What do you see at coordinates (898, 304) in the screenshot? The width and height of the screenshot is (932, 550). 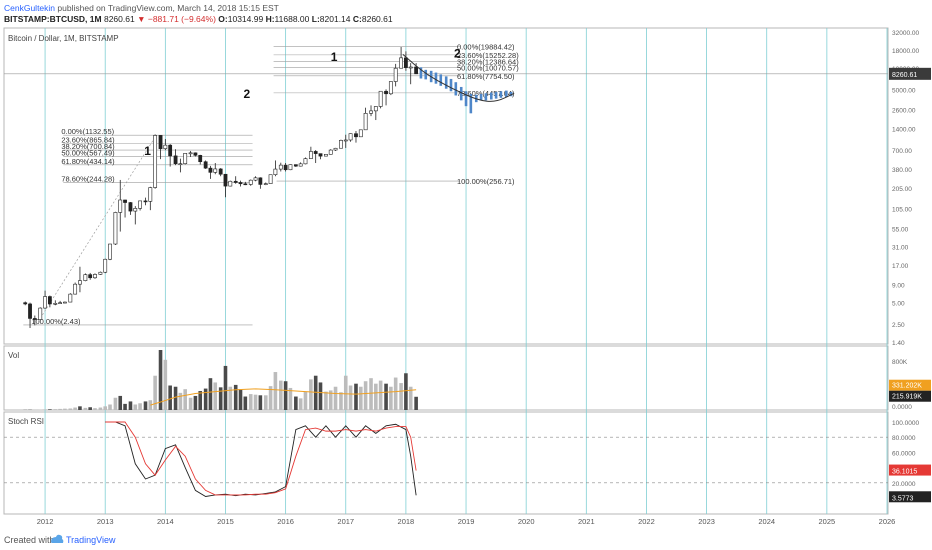 I see `price-tick-label: 5.00` at bounding box center [898, 304].